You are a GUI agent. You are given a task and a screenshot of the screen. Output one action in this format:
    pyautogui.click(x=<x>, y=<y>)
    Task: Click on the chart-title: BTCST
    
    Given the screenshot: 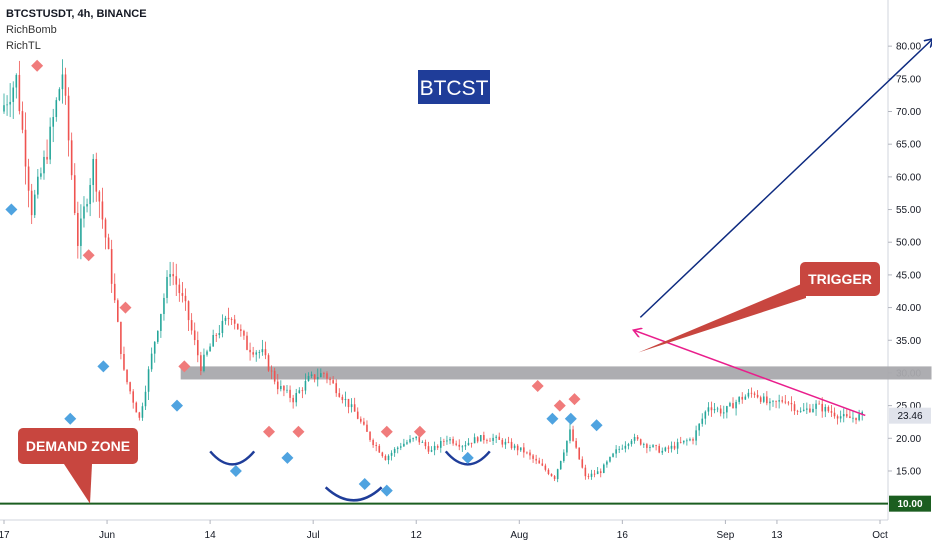 What is the action you would take?
    pyautogui.click(x=454, y=88)
    